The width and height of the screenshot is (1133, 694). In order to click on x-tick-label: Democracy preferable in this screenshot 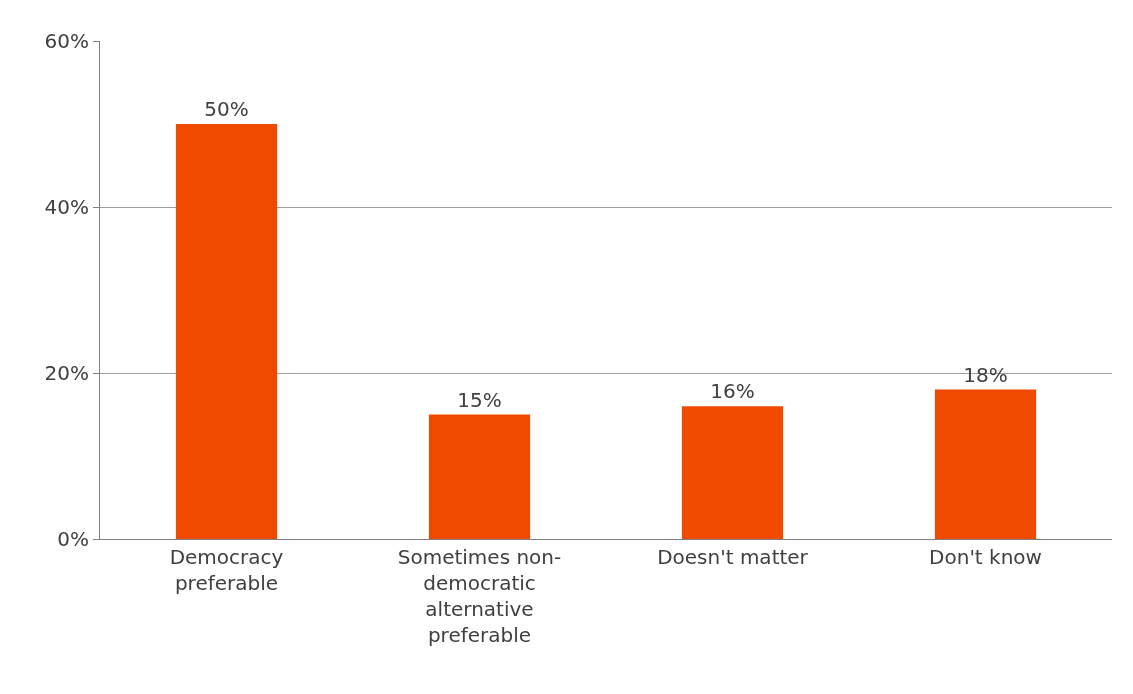, I will do `click(226, 570)`.